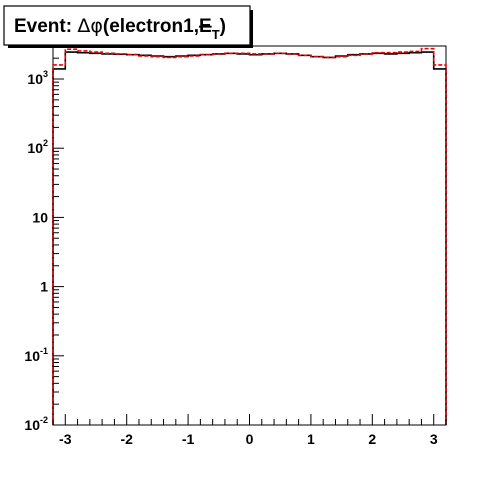  Describe the element at coordinates (251, 29) in the screenshot. I see `title-shadow-right` at that location.